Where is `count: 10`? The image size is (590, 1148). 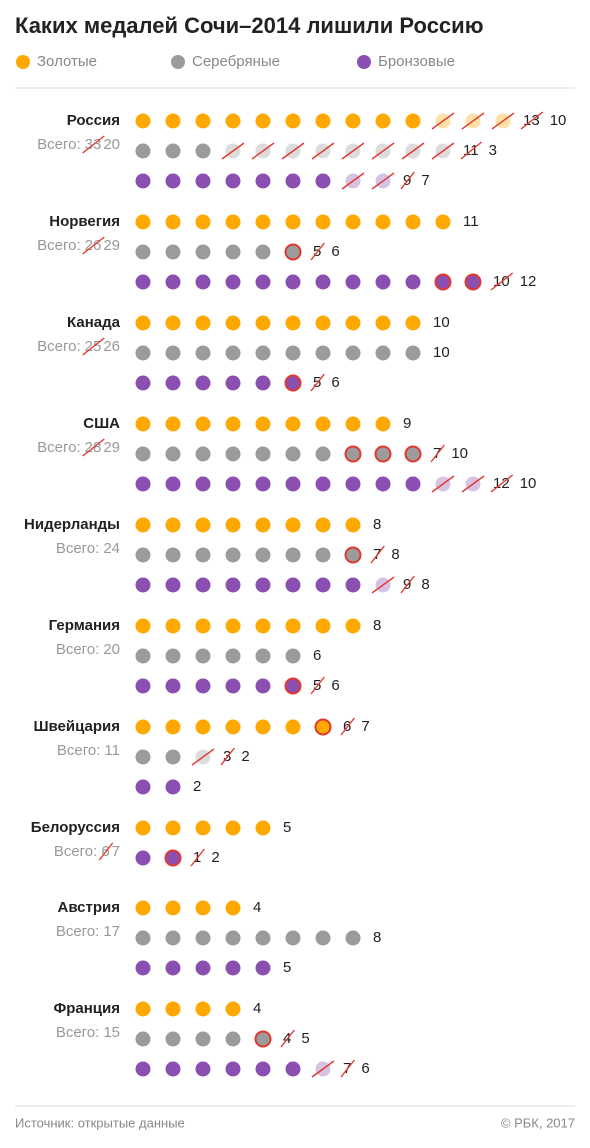
count: 10 is located at coordinates (441, 322).